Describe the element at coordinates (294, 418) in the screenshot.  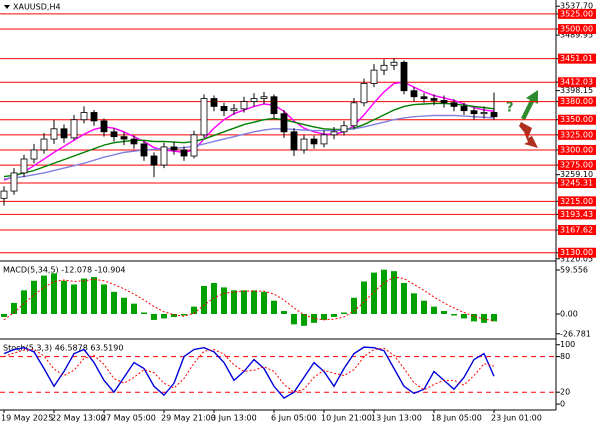
I see `x-tick-label: 6 Jun 05:00` at that location.